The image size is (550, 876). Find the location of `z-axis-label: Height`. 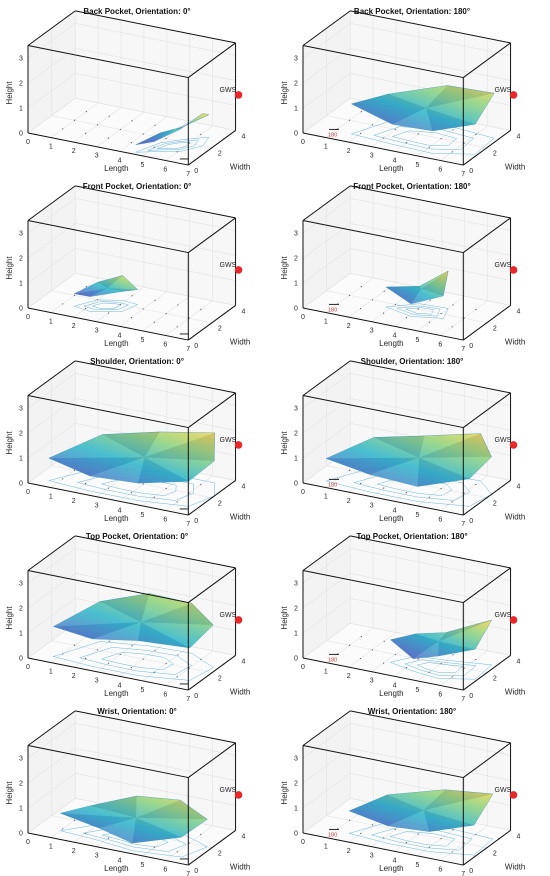

z-axis-label: Height is located at coordinates (284, 618).